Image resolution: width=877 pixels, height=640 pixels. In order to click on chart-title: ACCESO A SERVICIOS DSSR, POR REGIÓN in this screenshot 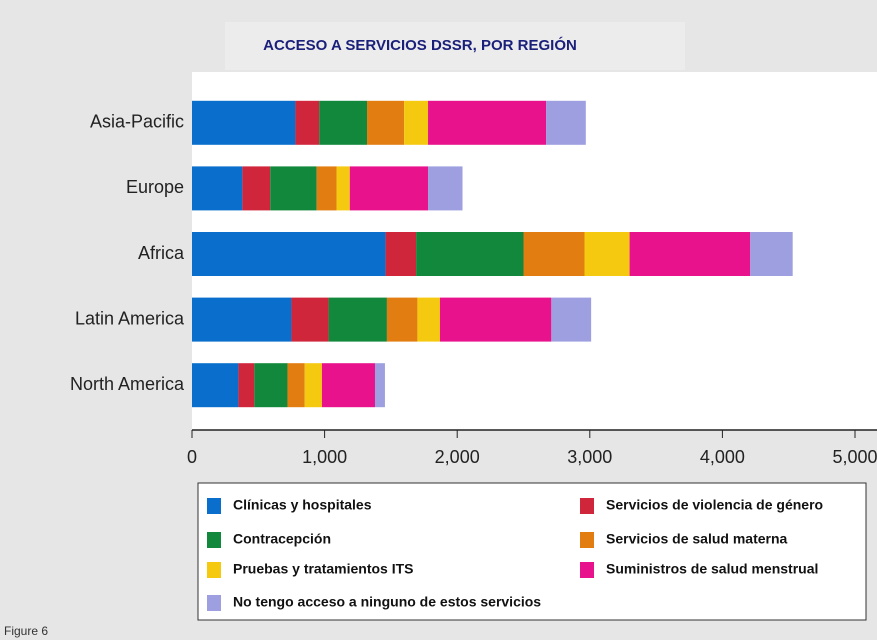, I will do `click(420, 45)`.